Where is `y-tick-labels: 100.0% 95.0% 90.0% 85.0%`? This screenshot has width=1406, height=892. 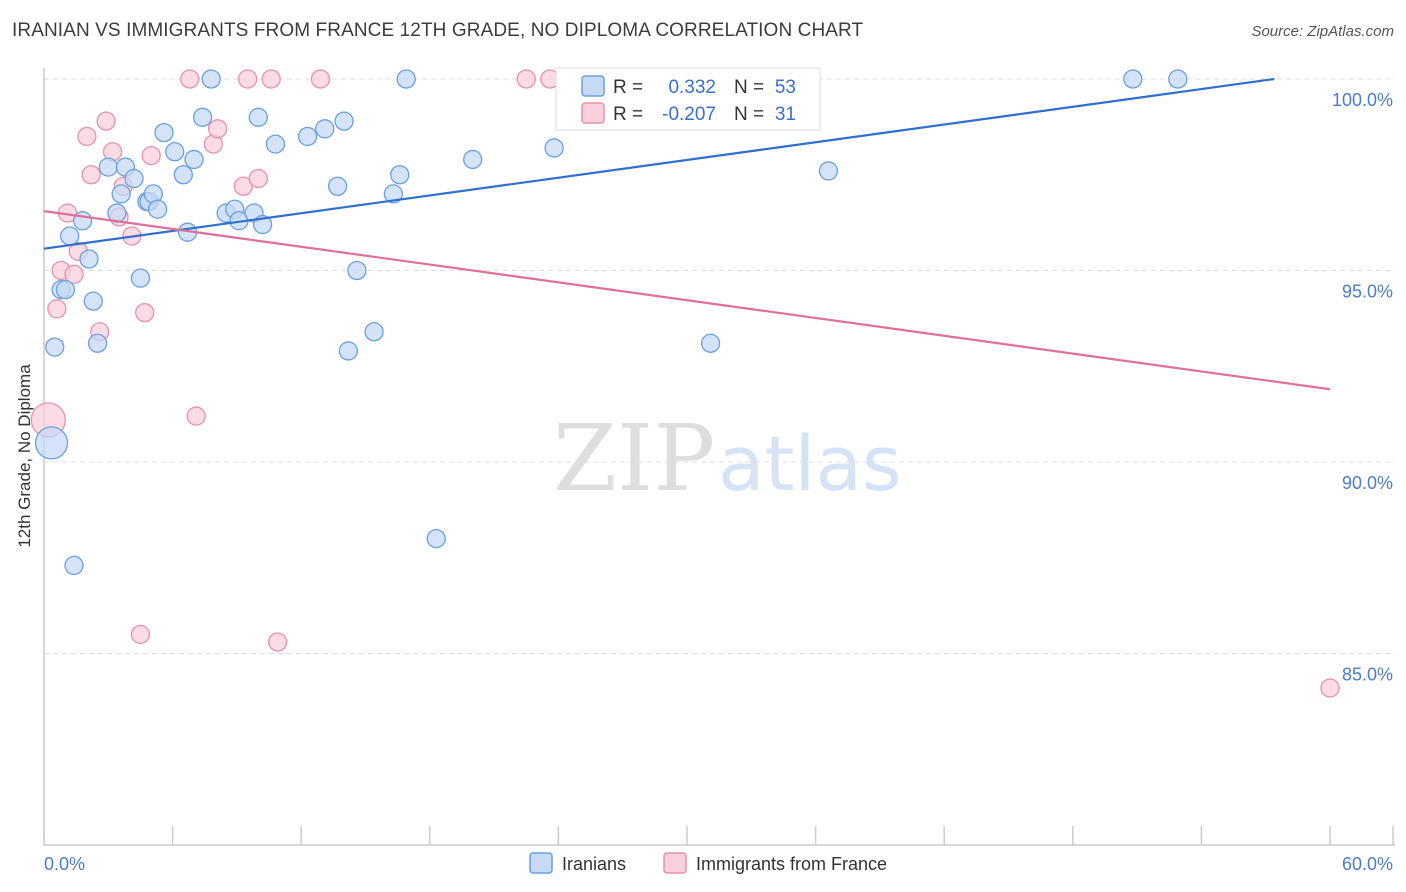 y-tick-labels: 100.0% 95.0% 90.0% 85.0% is located at coordinates (1362, 387).